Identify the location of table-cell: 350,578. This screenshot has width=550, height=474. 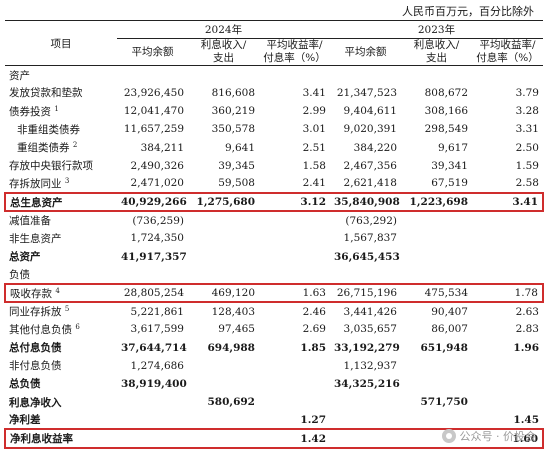
(233, 129).